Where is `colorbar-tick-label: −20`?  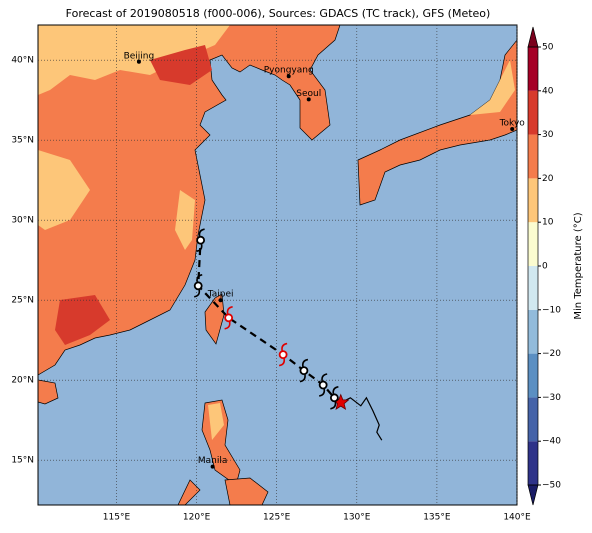
colorbar-tick-label: −20 is located at coordinates (551, 354).